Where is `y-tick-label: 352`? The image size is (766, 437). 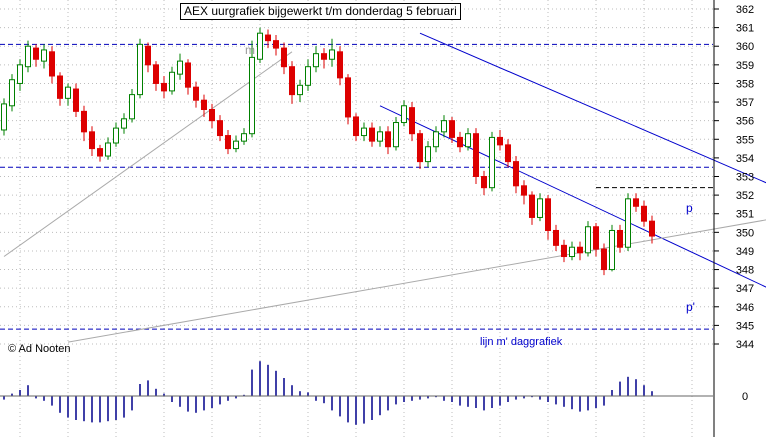 y-tick-label: 352 is located at coordinates (745, 196).